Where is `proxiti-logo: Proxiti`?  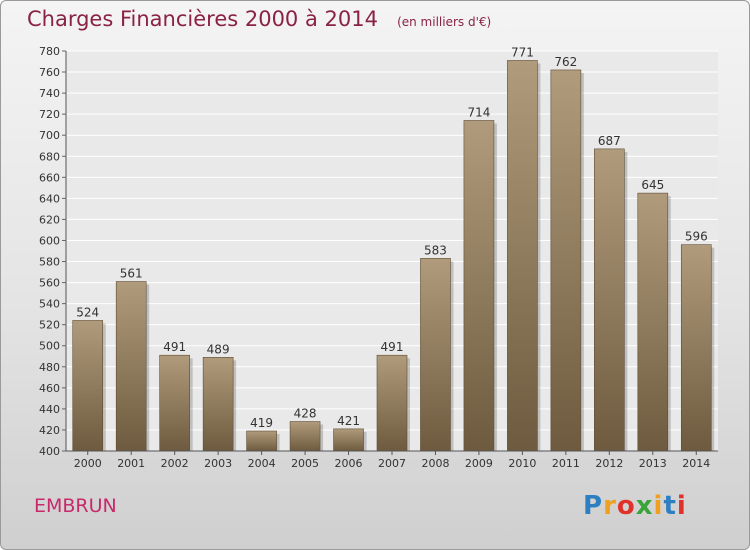 proxiti-logo: Proxiti is located at coordinates (635, 506).